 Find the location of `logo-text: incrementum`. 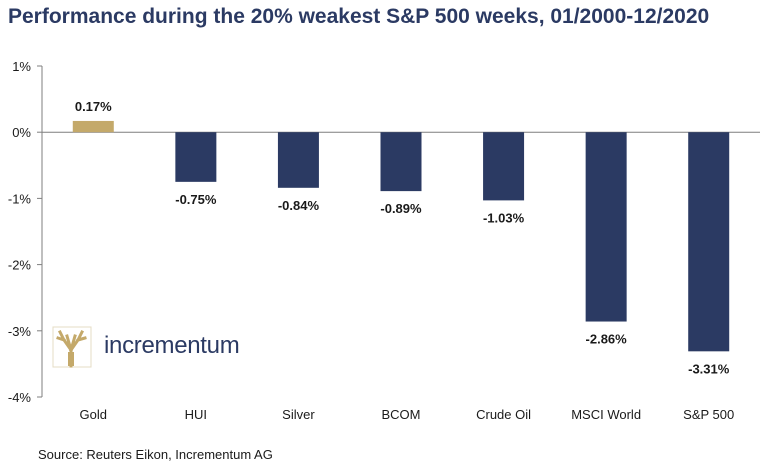

logo-text: incrementum is located at coordinates (172, 345).